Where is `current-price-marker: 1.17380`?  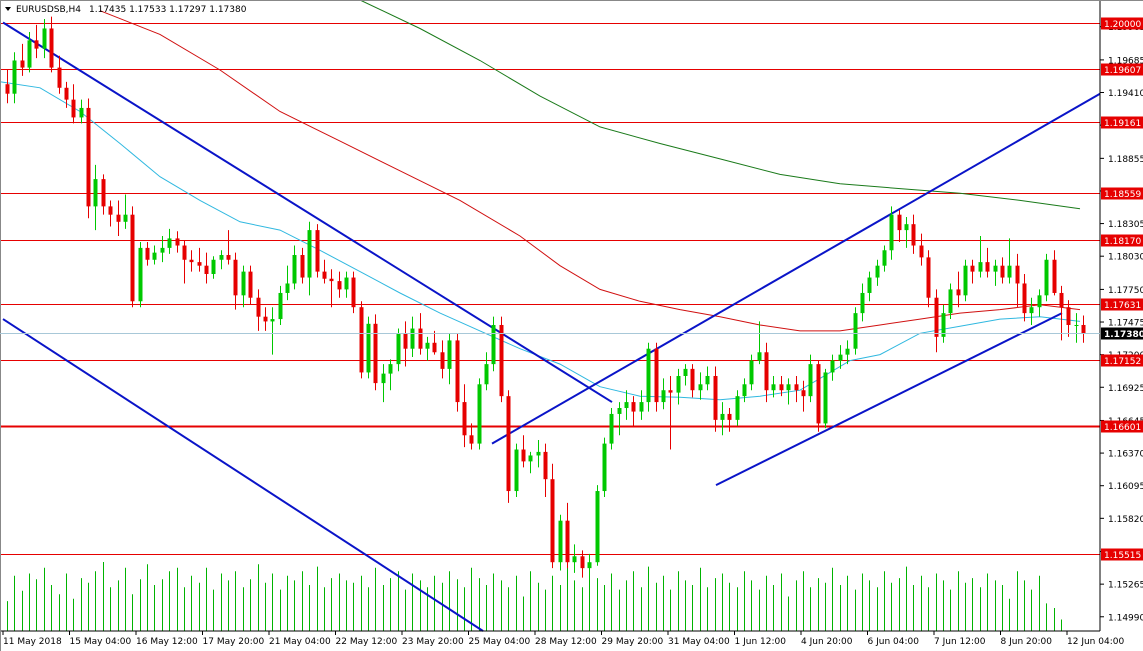 current-price-marker: 1.17380 is located at coordinates (571, 333).